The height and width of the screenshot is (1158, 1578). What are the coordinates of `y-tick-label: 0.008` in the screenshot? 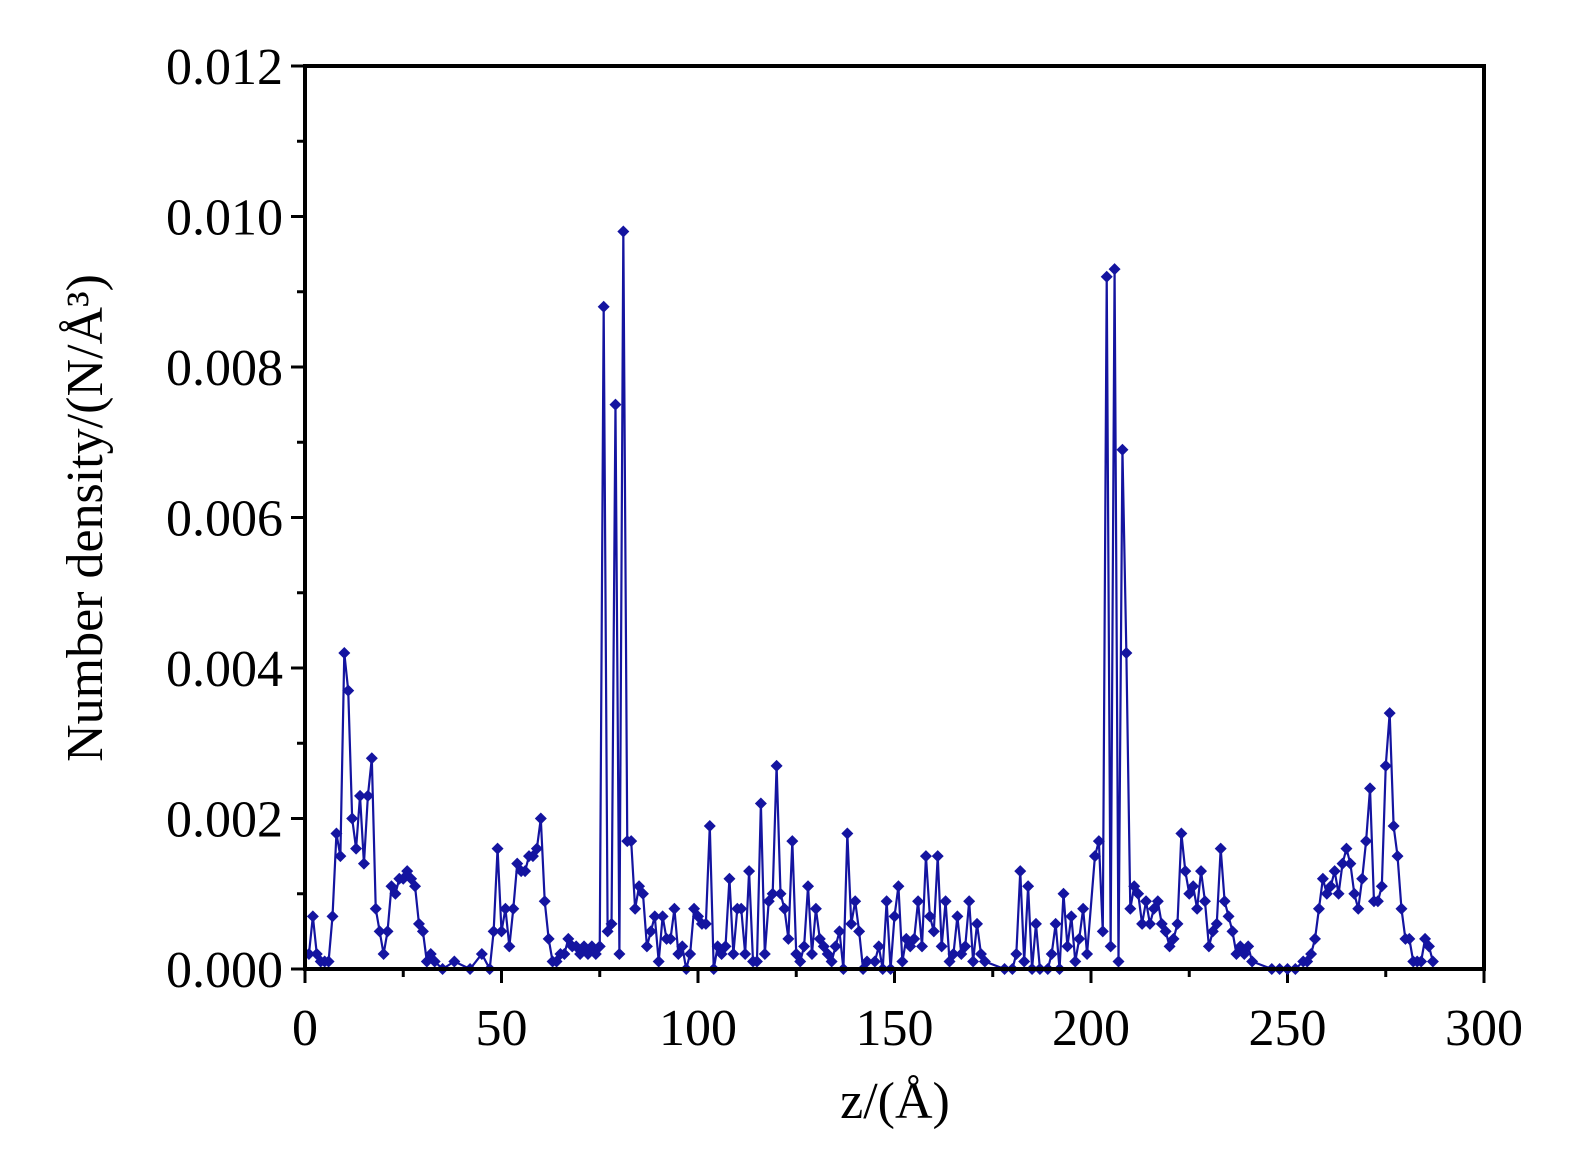 It's located at (224, 368).